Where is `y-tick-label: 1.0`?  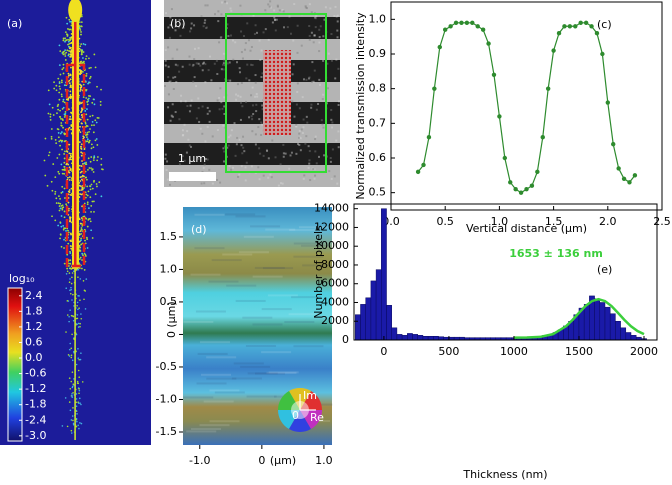
y-tick-label: 1.0 is located at coordinates (378, 18).